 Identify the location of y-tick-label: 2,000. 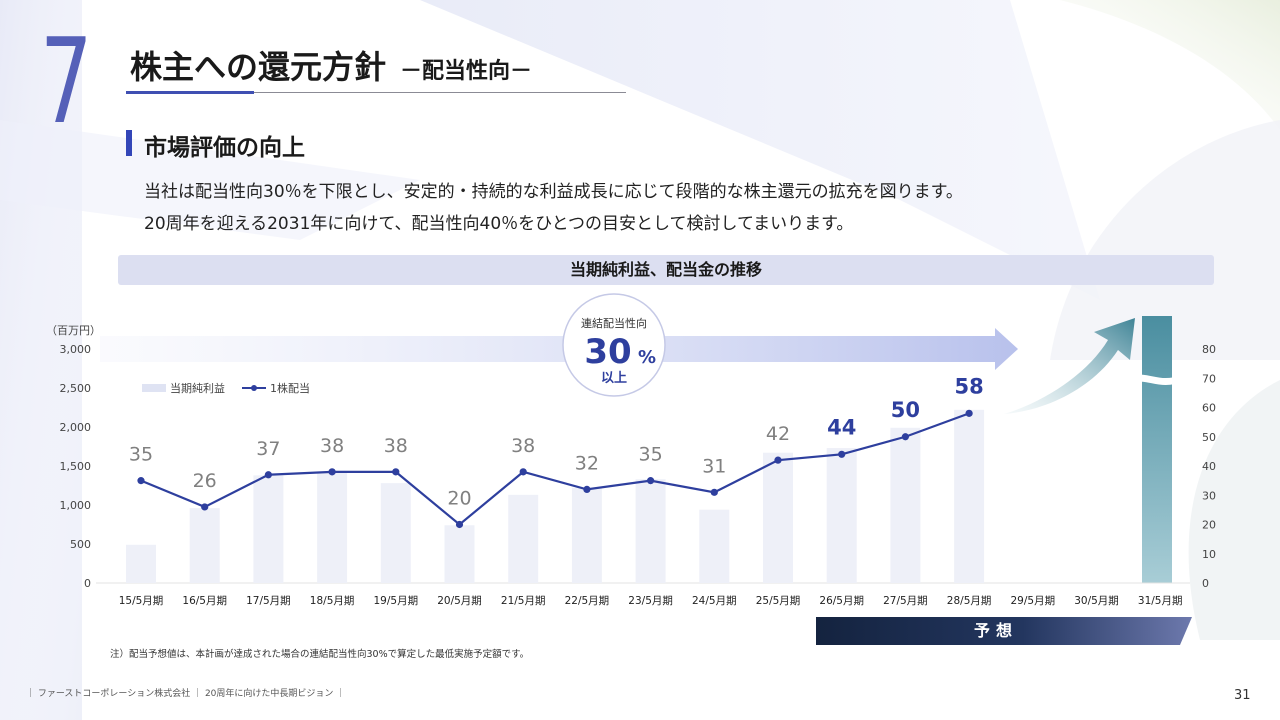
(76, 427).